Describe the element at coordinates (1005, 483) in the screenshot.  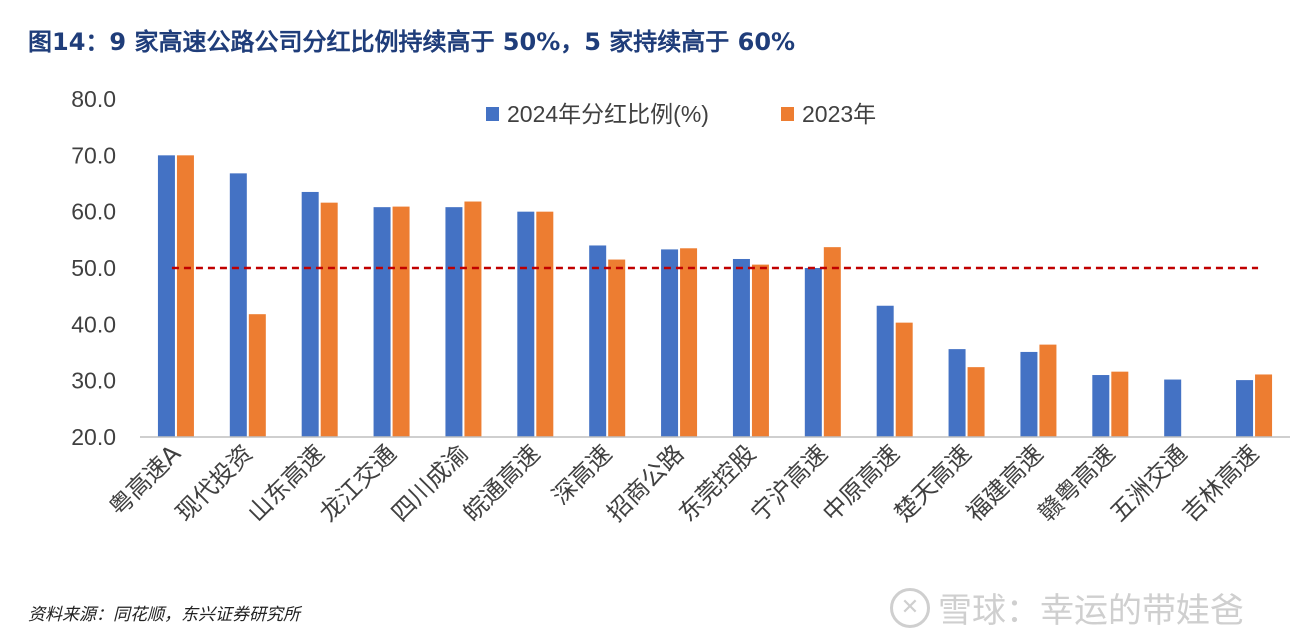
I see `x-category-label: 福建高速` at that location.